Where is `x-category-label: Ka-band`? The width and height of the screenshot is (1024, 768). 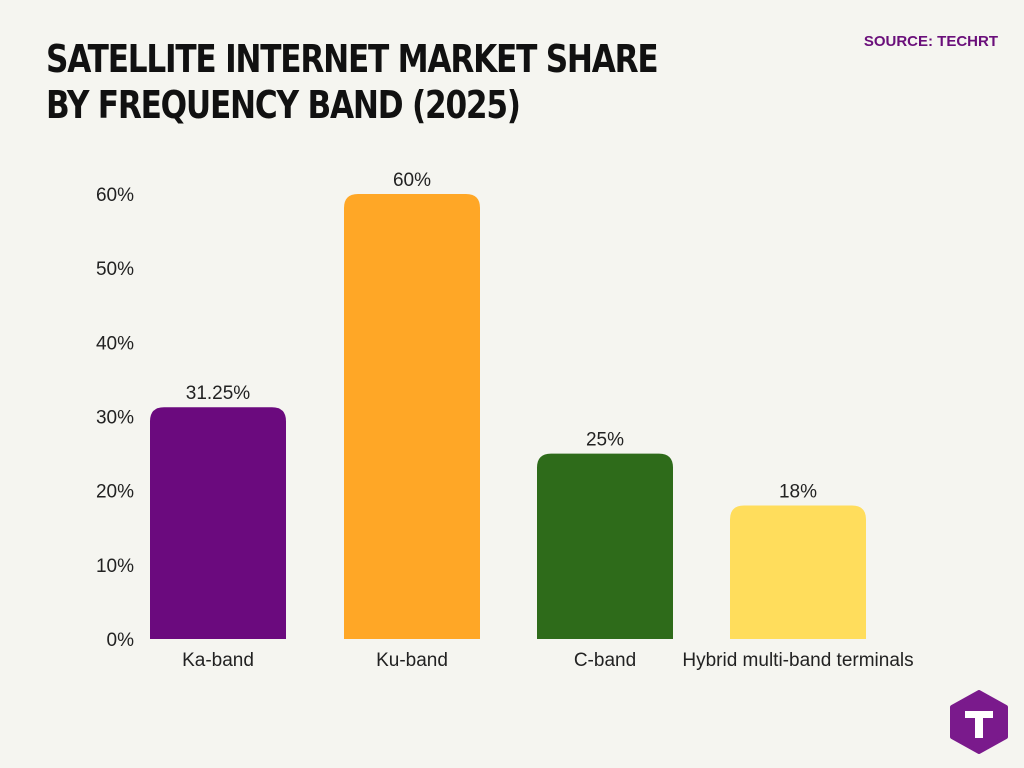 x-category-label: Ka-band is located at coordinates (218, 660).